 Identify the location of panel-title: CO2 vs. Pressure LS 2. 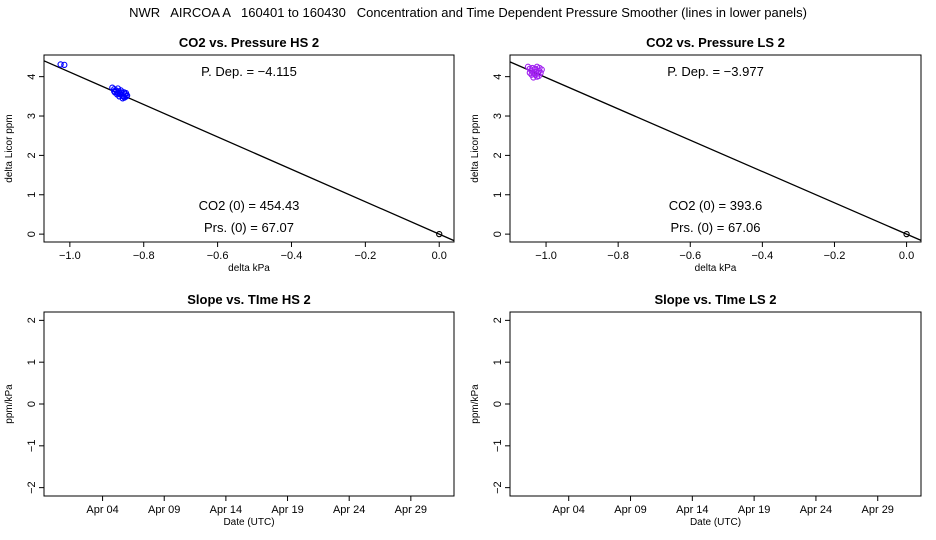
(715, 42).